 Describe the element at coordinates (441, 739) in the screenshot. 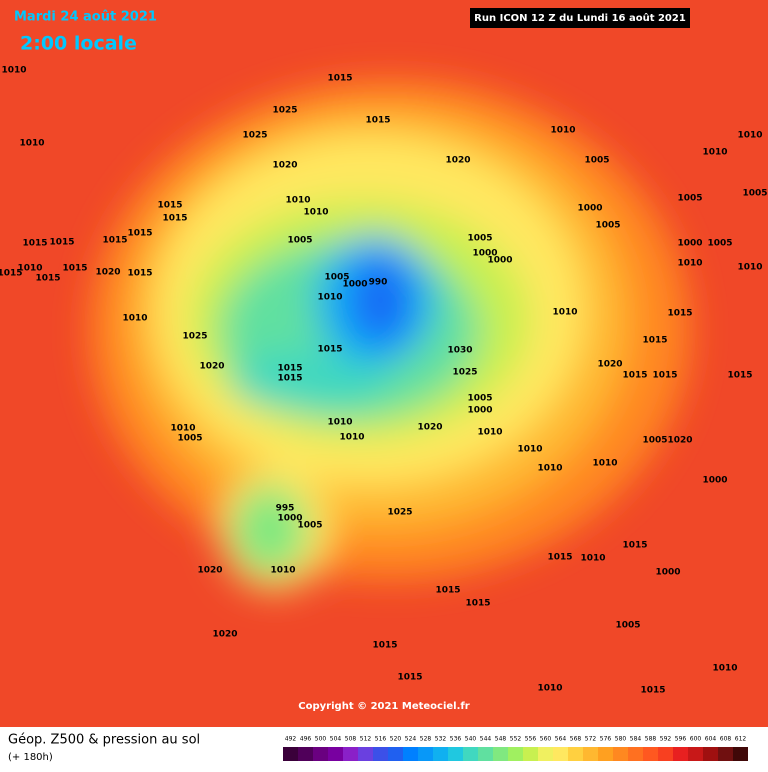

I see `legend-value: 532` at that location.